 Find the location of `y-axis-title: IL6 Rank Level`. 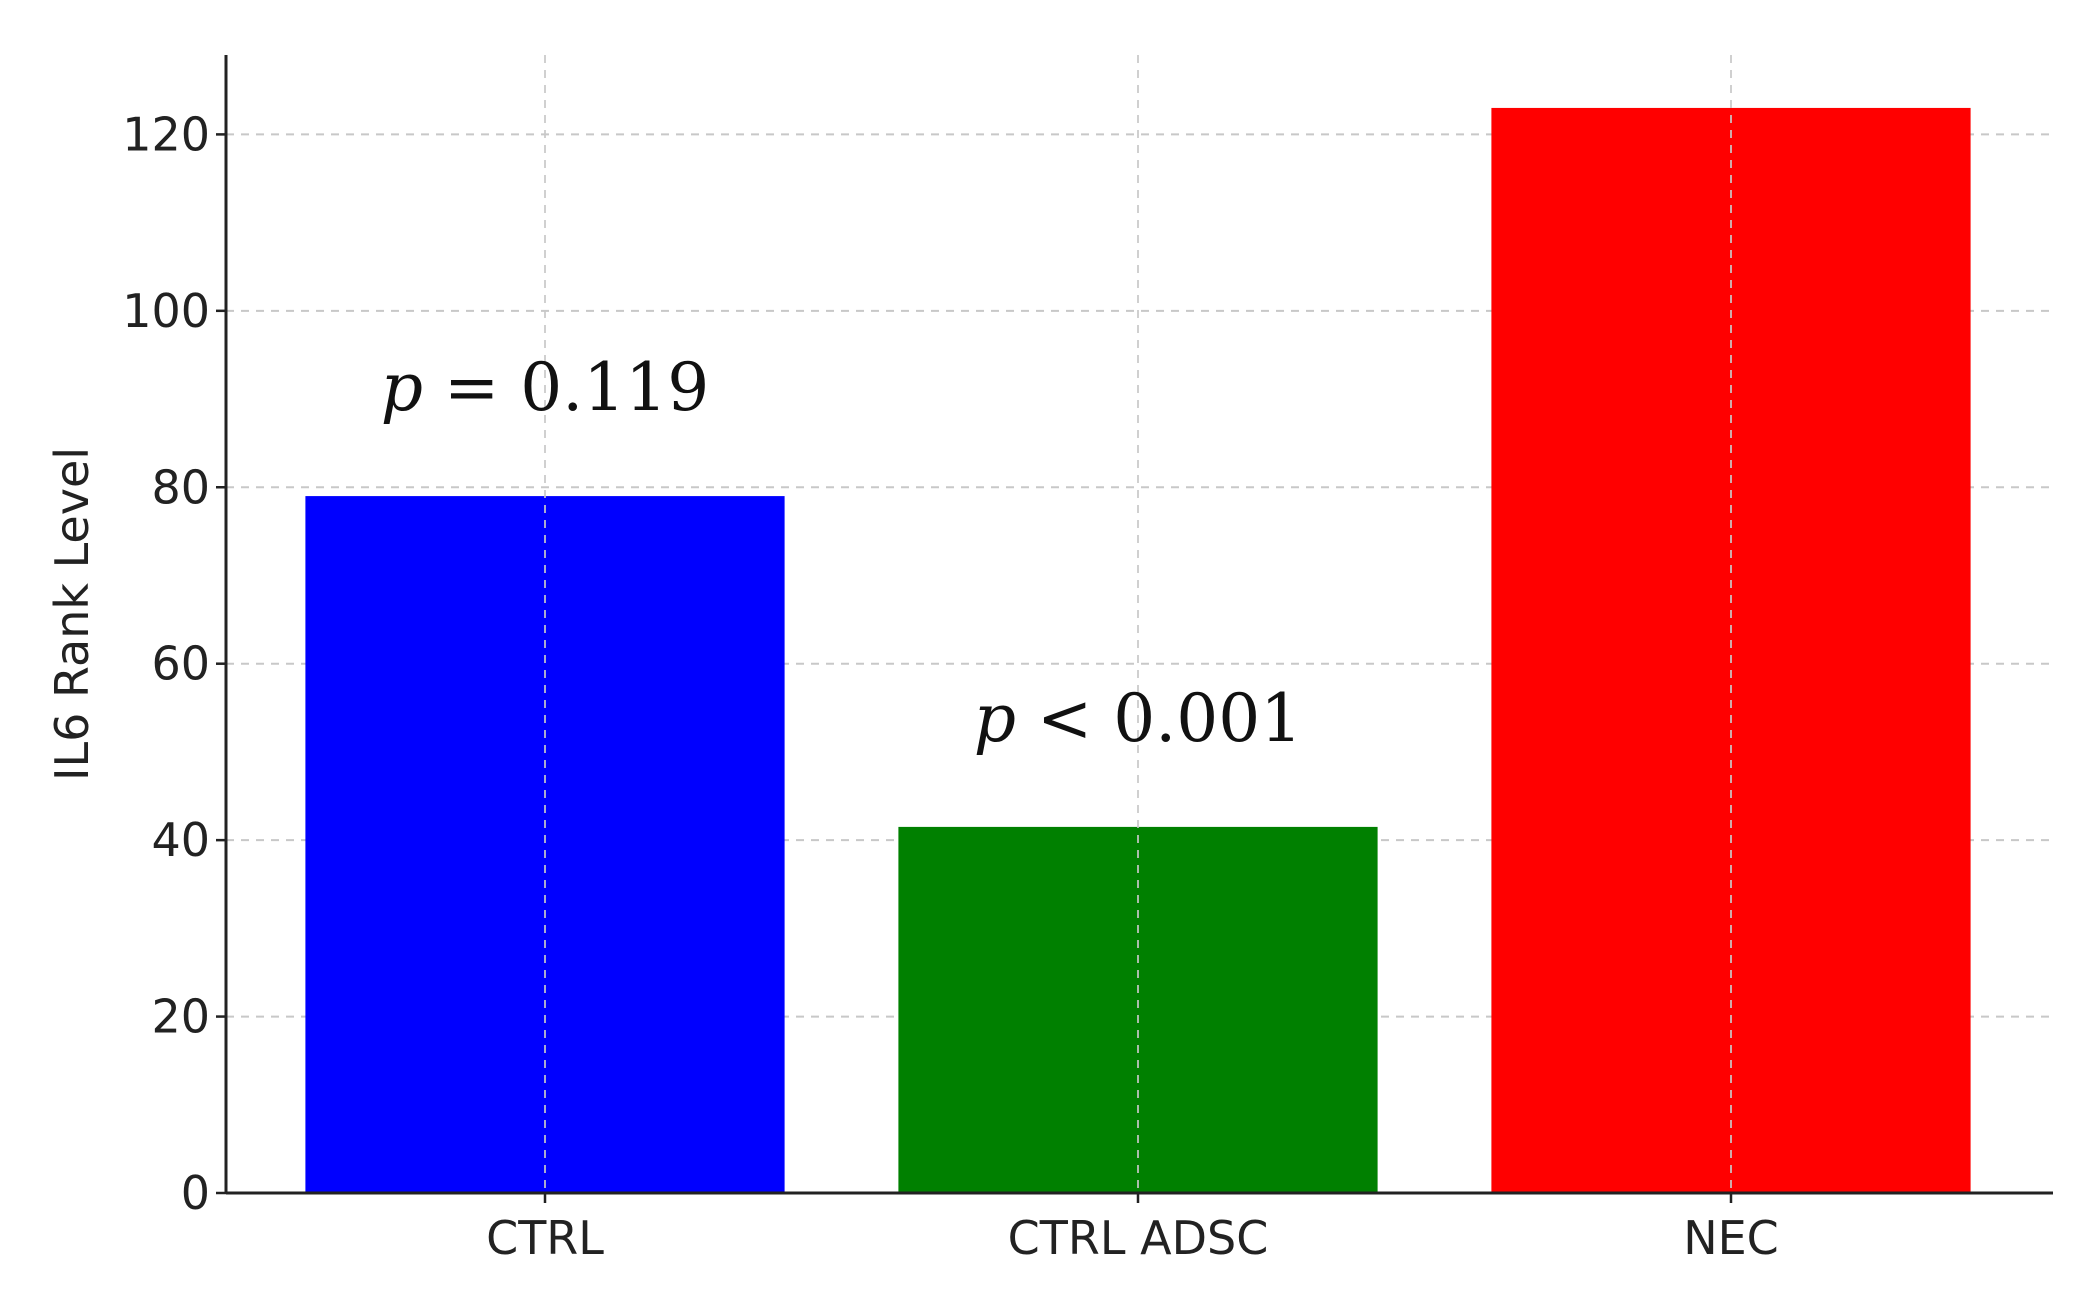

y-axis-title: IL6 Rank Level is located at coordinates (72, 614).